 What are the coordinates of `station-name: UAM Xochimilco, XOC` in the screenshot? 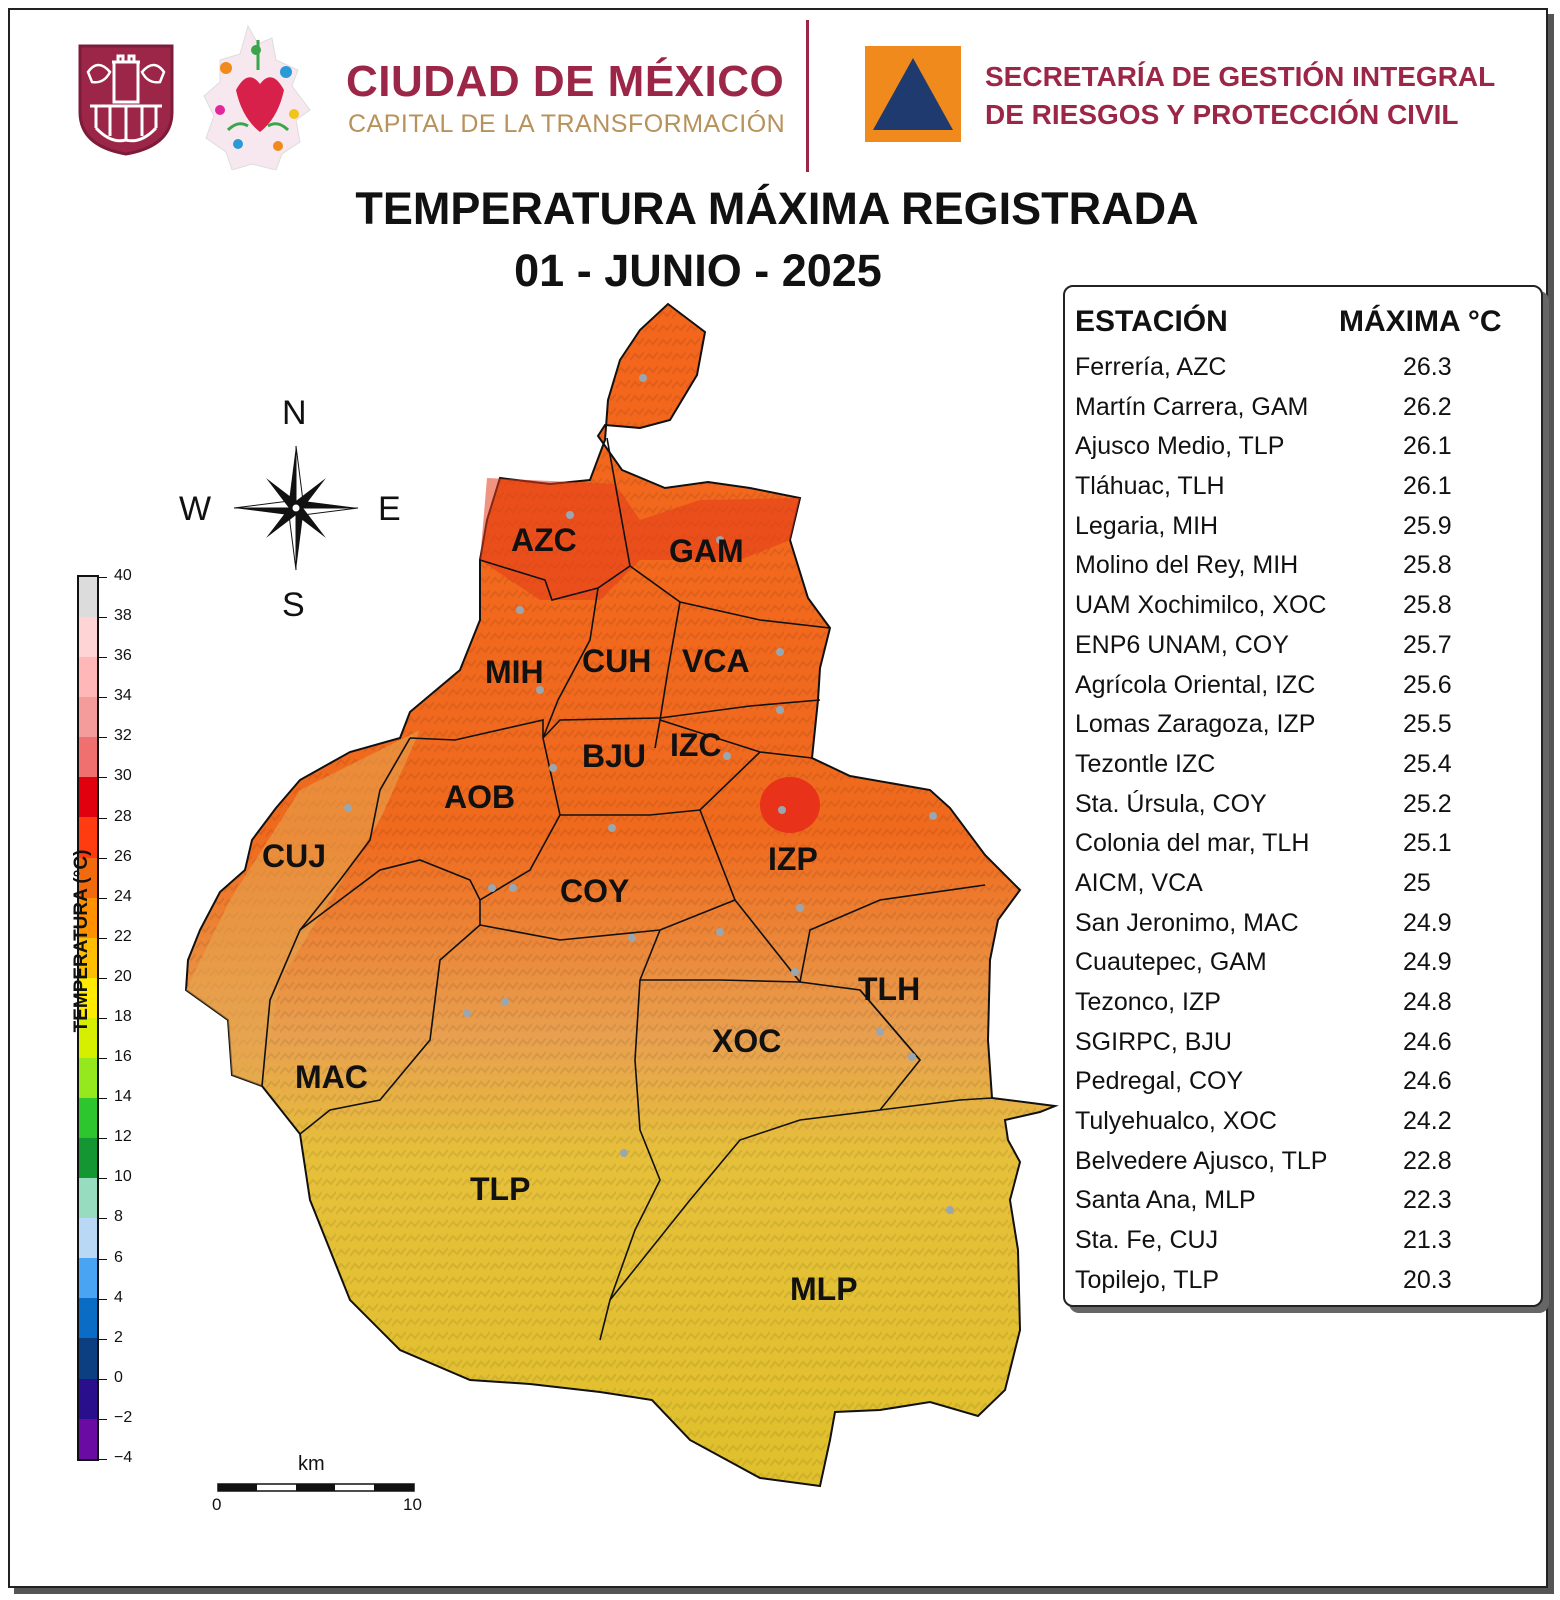 It's located at (1201, 605).